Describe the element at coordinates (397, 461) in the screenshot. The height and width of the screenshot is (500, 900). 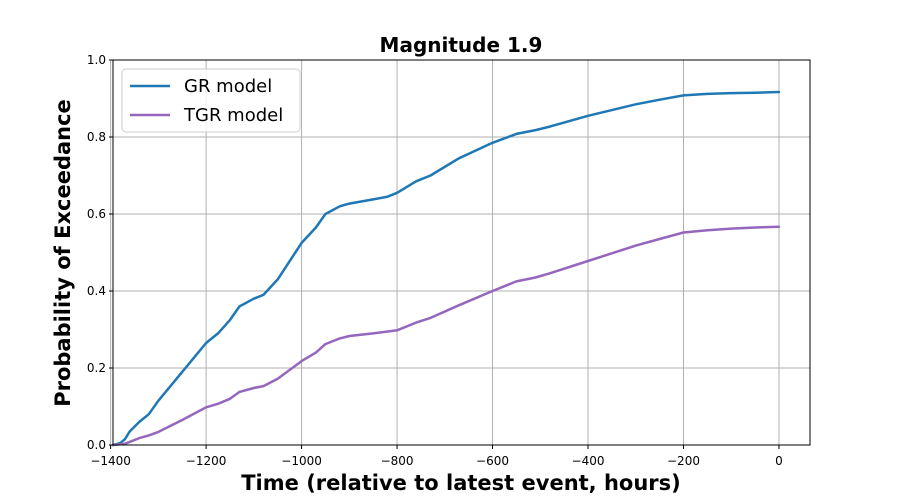
I see `x-tick-label: −800` at that location.